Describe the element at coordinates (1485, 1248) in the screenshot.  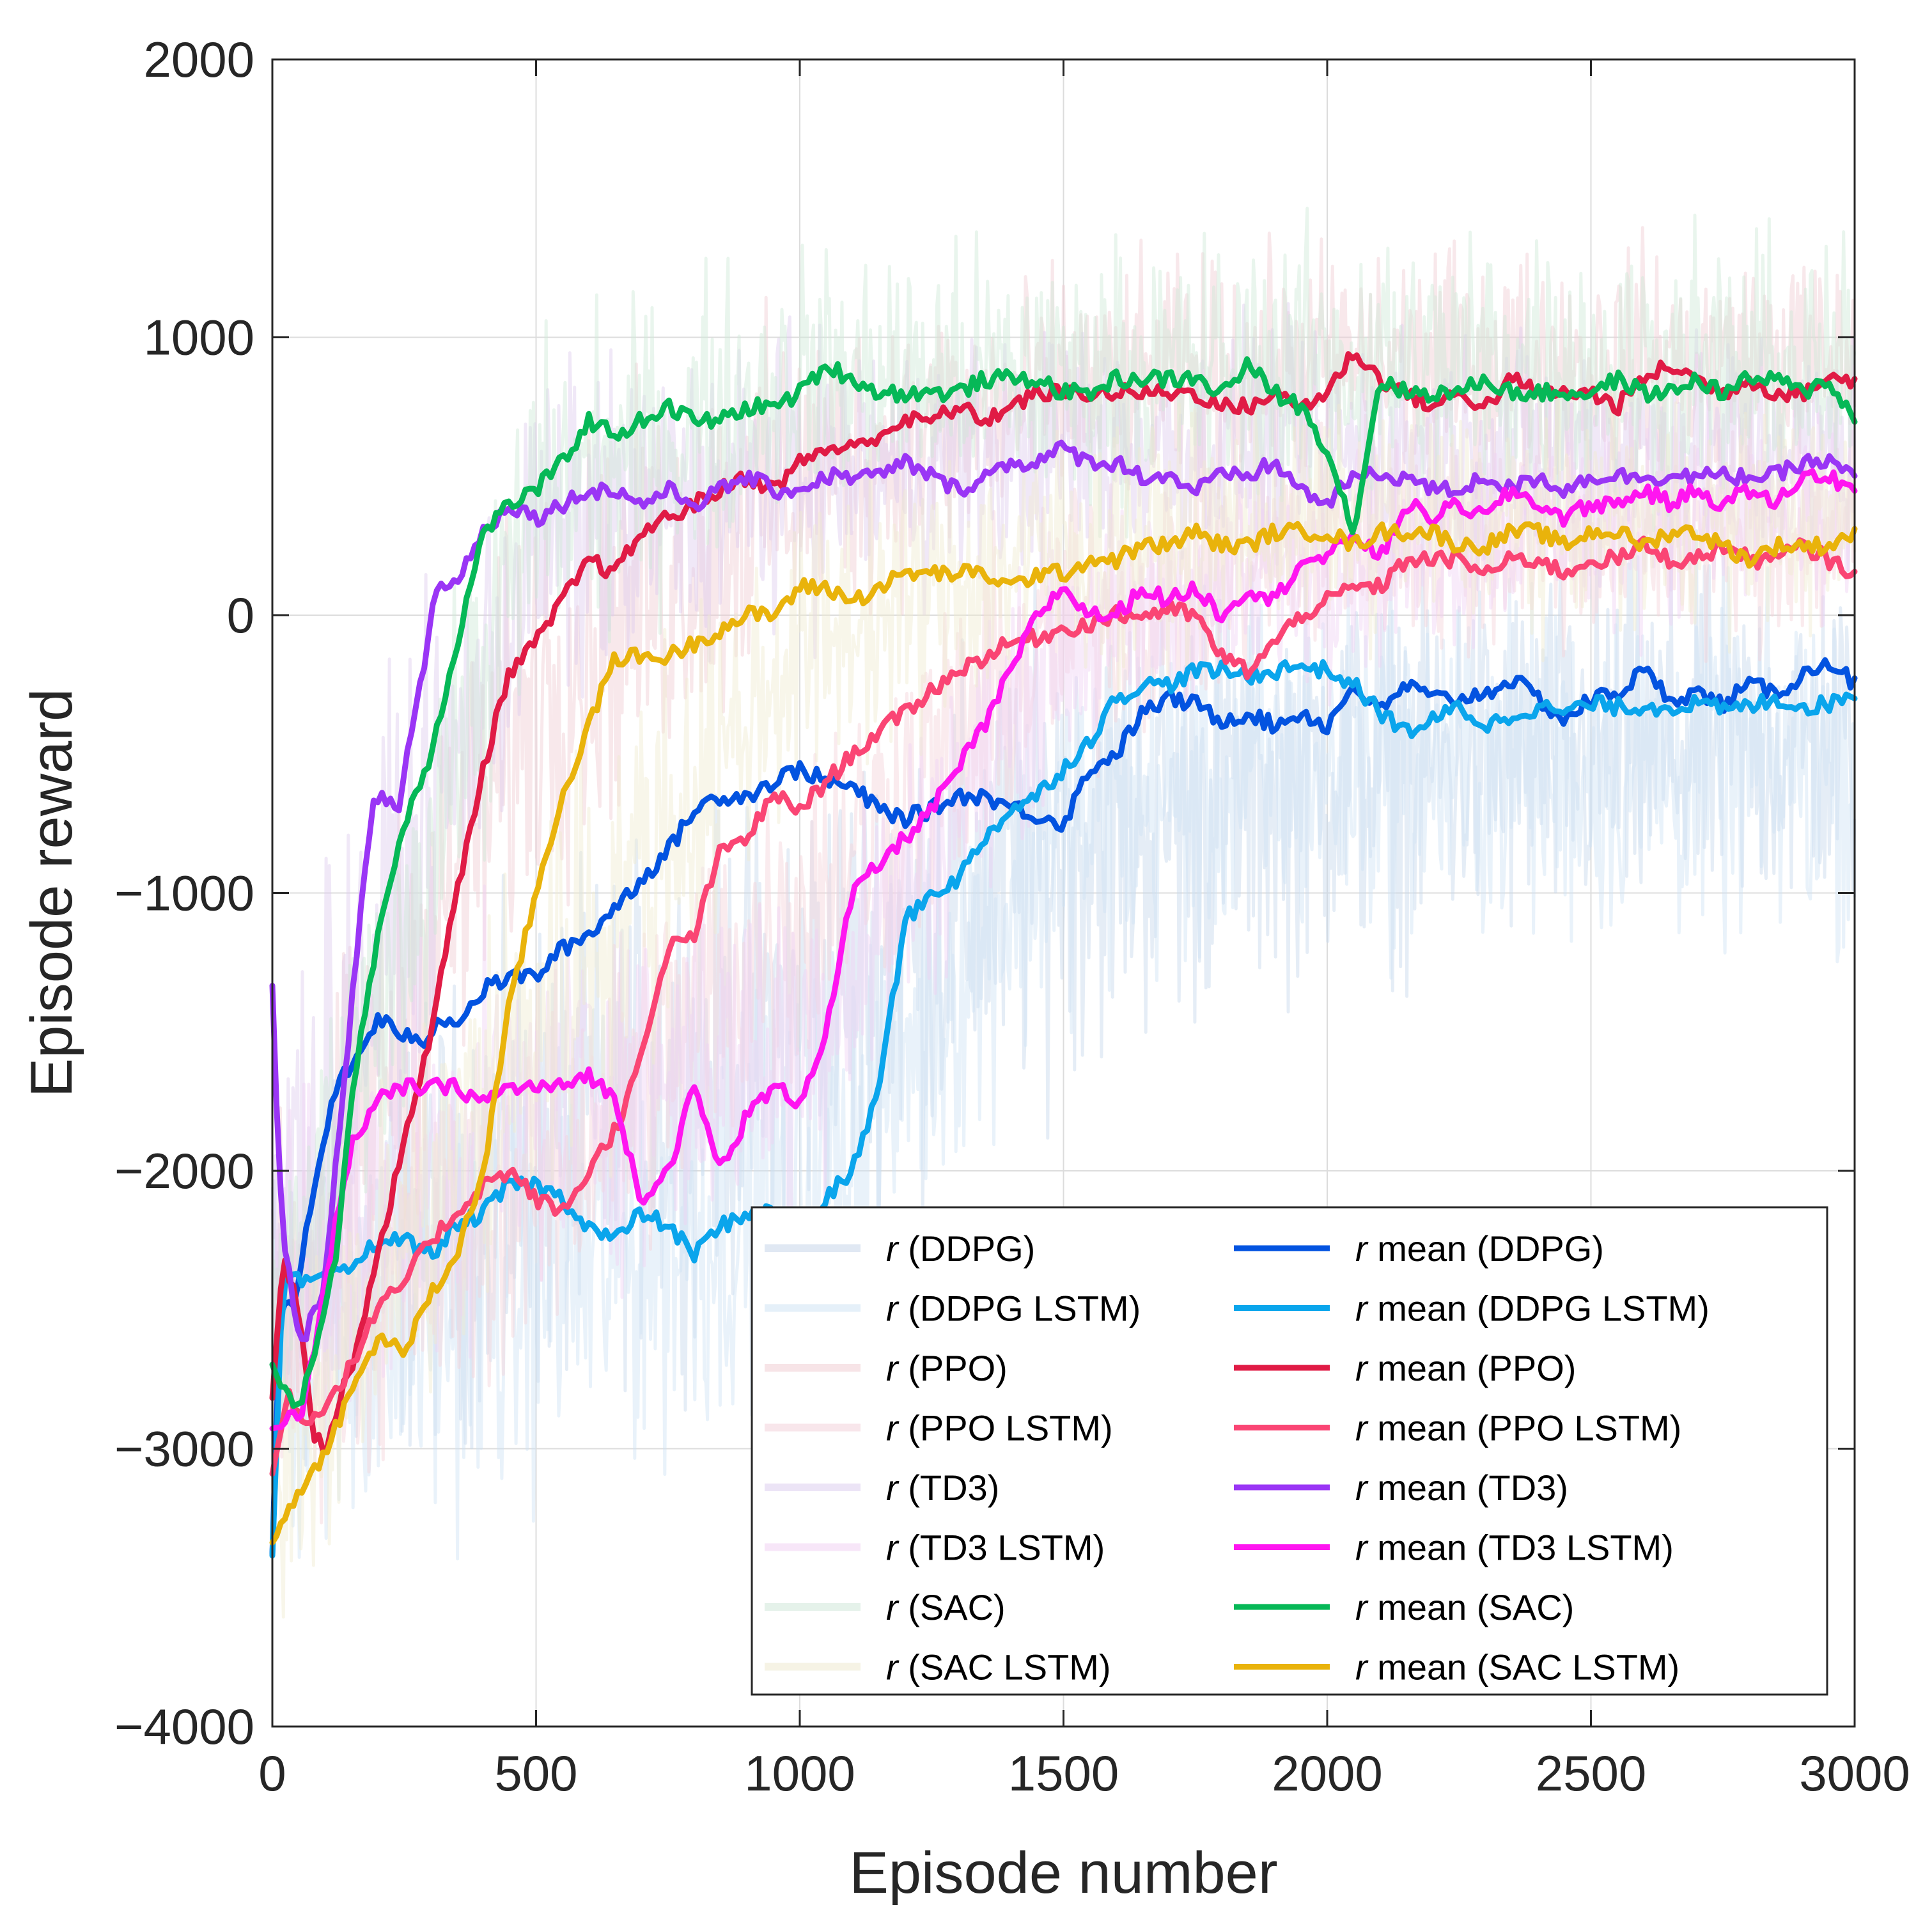
I see `legend-label-suffix: mean (DDPG)` at that location.